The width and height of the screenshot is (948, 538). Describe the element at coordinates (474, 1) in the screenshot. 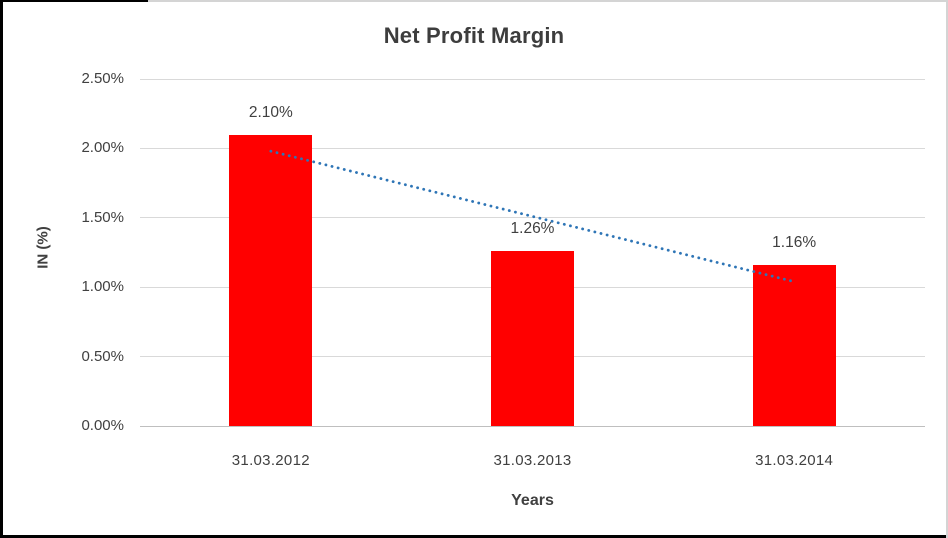

I see `frame-top-edge` at that location.